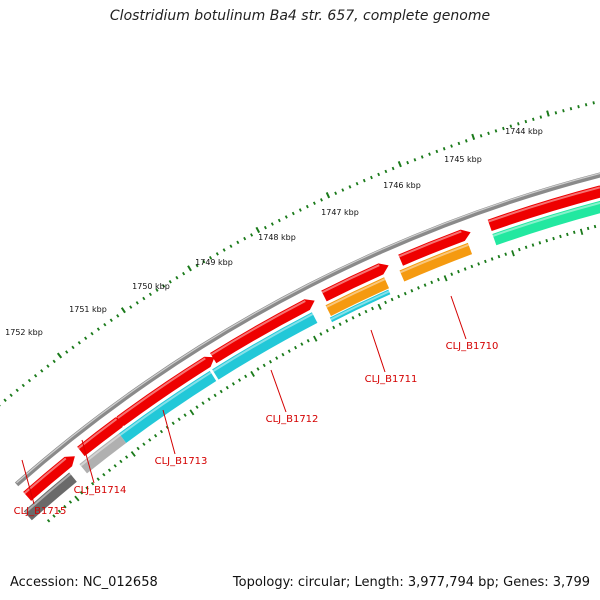  Describe the element at coordinates (472, 346) in the screenshot. I see `gene-label: CLJ_B1710` at that location.